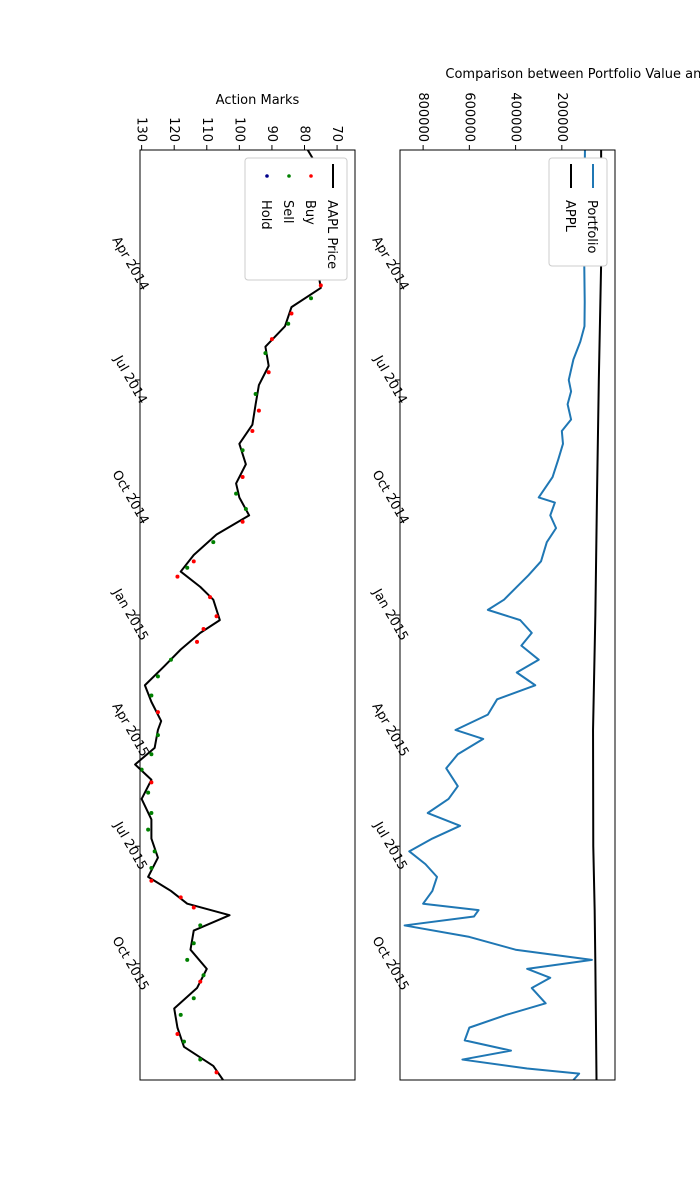 This screenshot has width=700, height=1200. Describe the element at coordinates (258, 100) in the screenshot. I see `chart-title: Action Marks` at that location.